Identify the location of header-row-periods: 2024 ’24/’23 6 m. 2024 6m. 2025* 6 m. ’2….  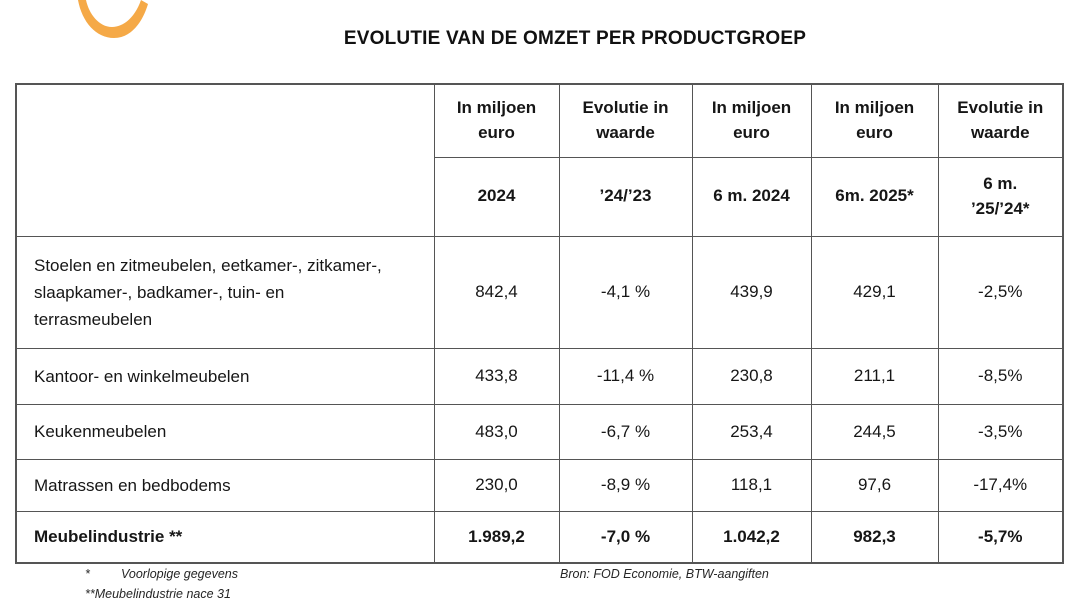
(540, 196).